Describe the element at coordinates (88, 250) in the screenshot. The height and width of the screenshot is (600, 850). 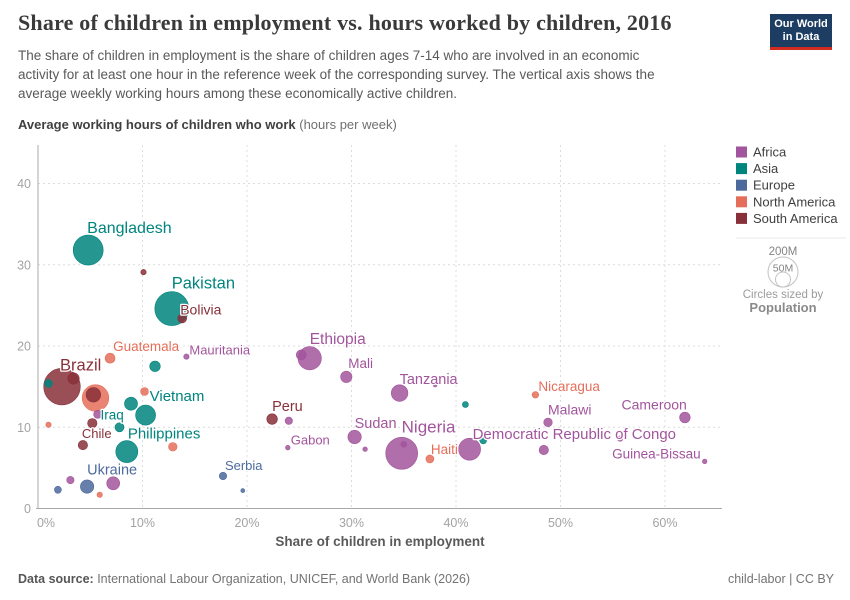
I see `bubble-bangladesh` at that location.